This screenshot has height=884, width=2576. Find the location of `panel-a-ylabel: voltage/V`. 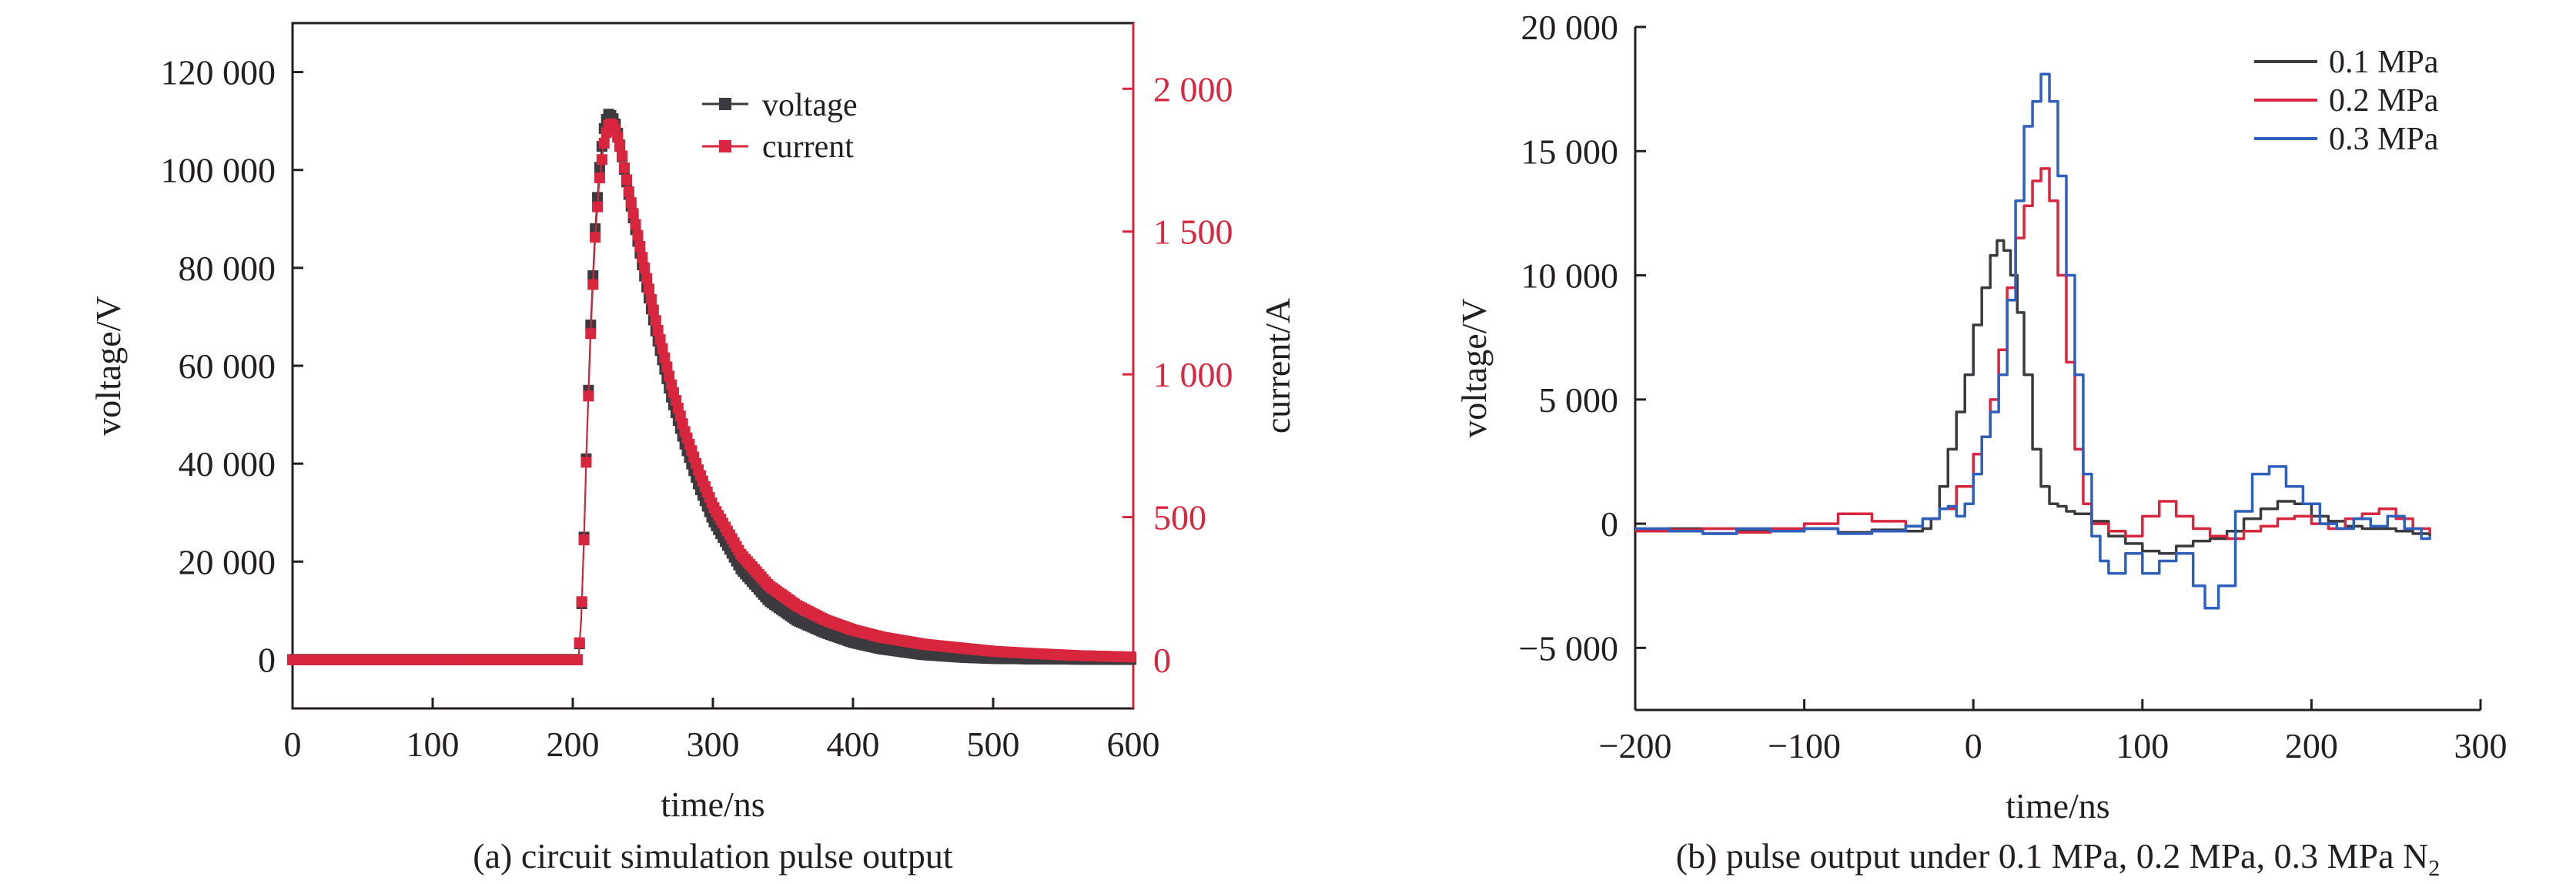

panel-a-ylabel: voltage/V is located at coordinates (109, 365).